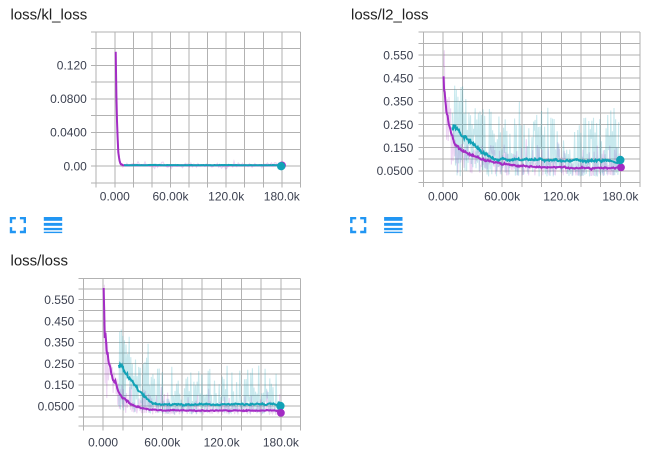 This screenshot has width=672, height=458. I want to click on svg-text: 0.0400, so click(68, 133).